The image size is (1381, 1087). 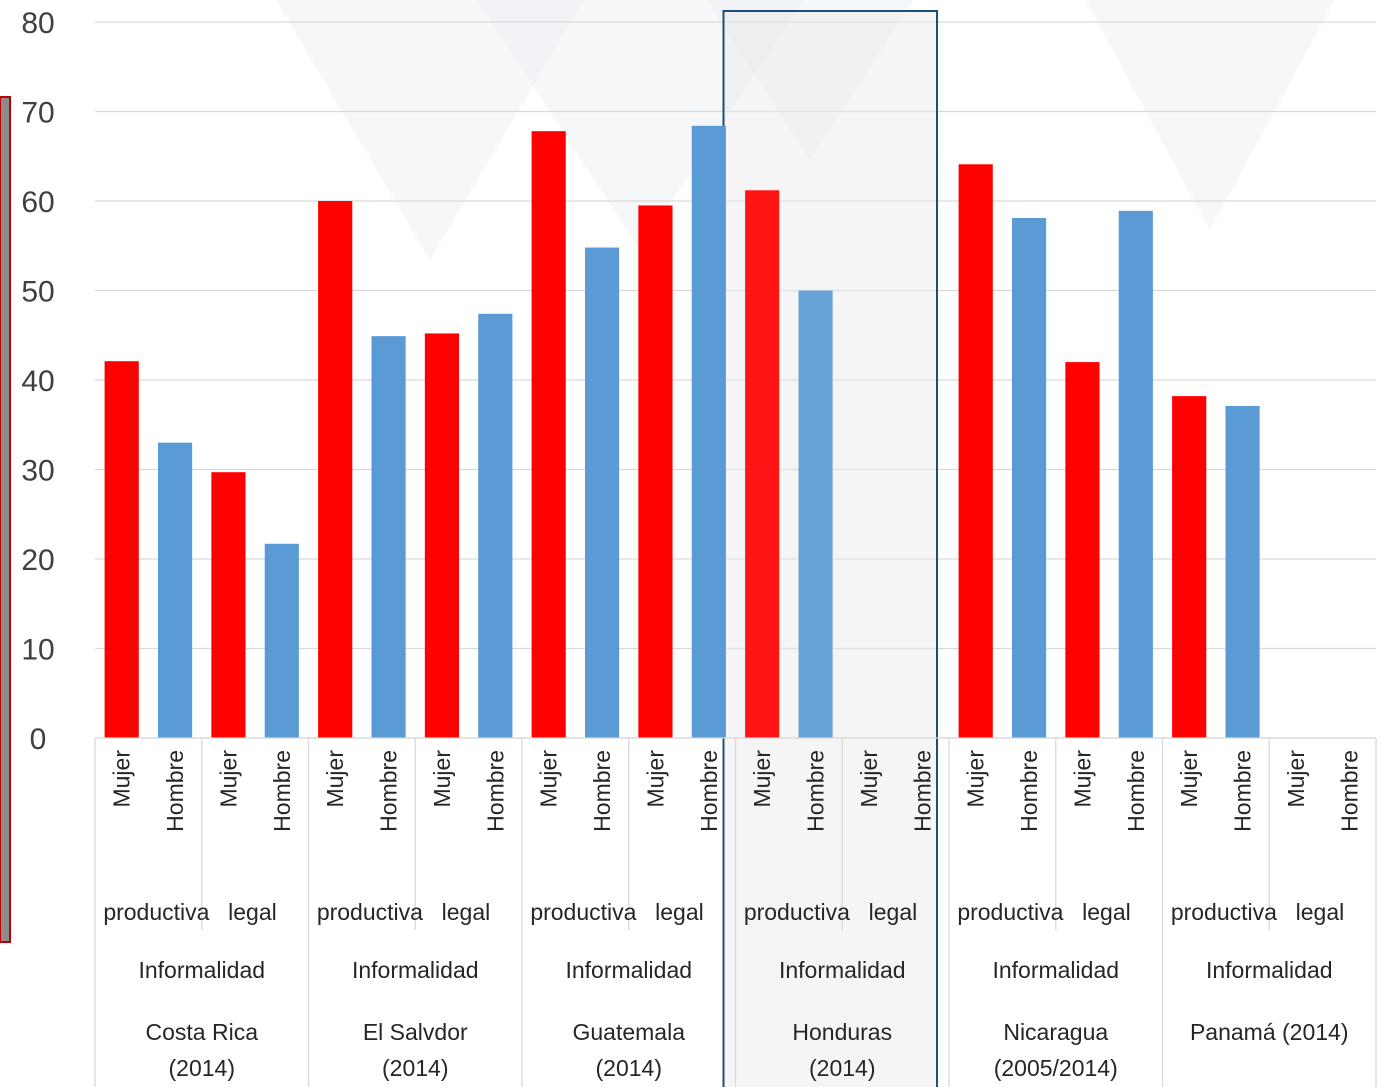 What do you see at coordinates (37, 202) in the screenshot?
I see `y-tick-label: 60` at bounding box center [37, 202].